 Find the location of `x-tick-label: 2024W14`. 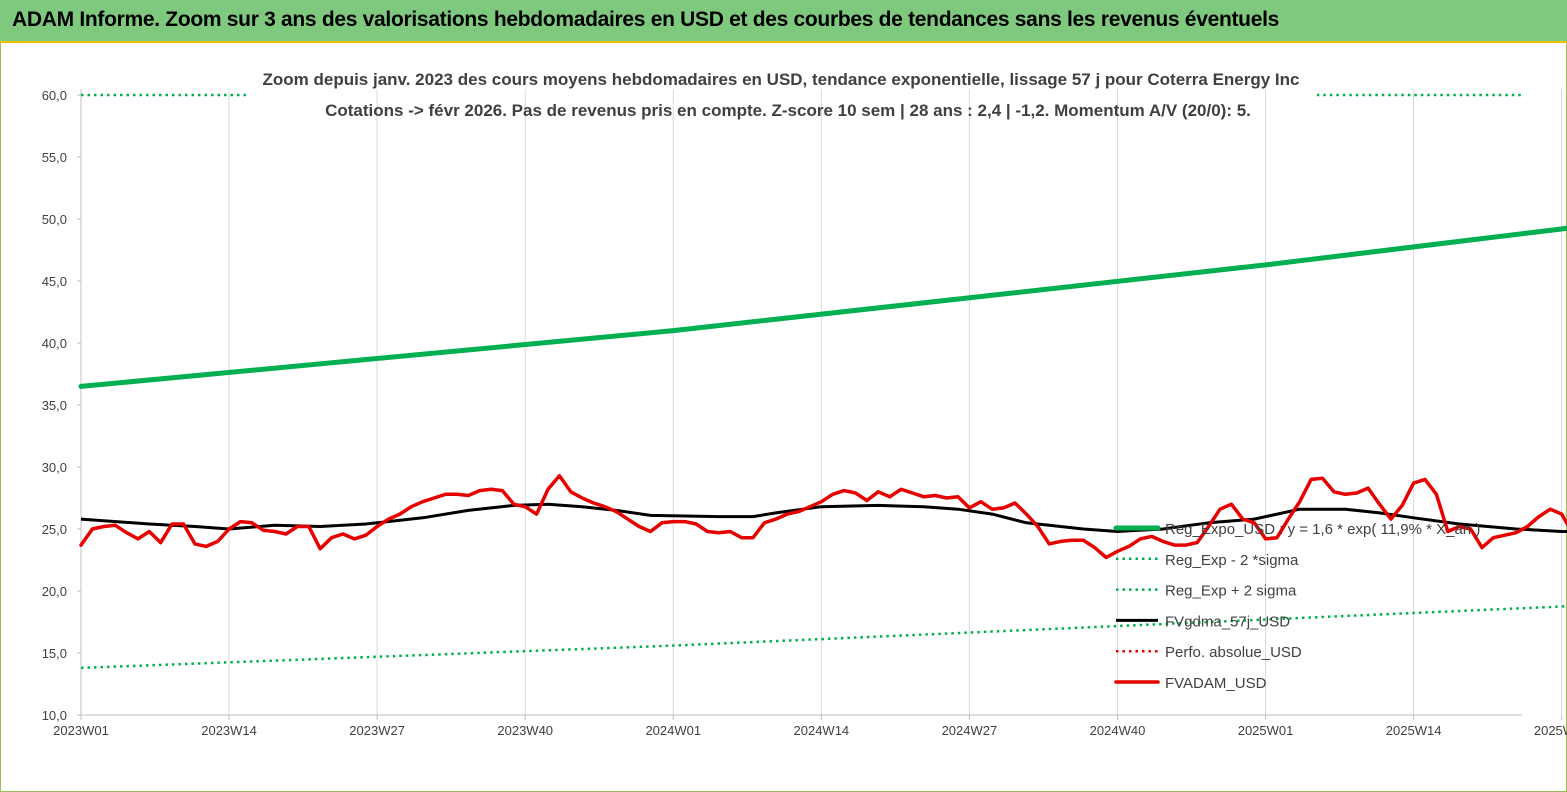

x-tick-label: 2024W14 is located at coordinates (822, 730).